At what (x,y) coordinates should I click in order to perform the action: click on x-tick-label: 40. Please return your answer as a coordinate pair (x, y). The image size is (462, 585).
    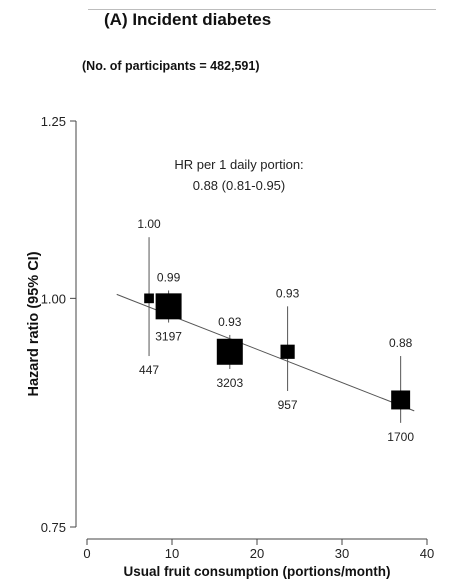
    Looking at the image, I should click on (427, 553).